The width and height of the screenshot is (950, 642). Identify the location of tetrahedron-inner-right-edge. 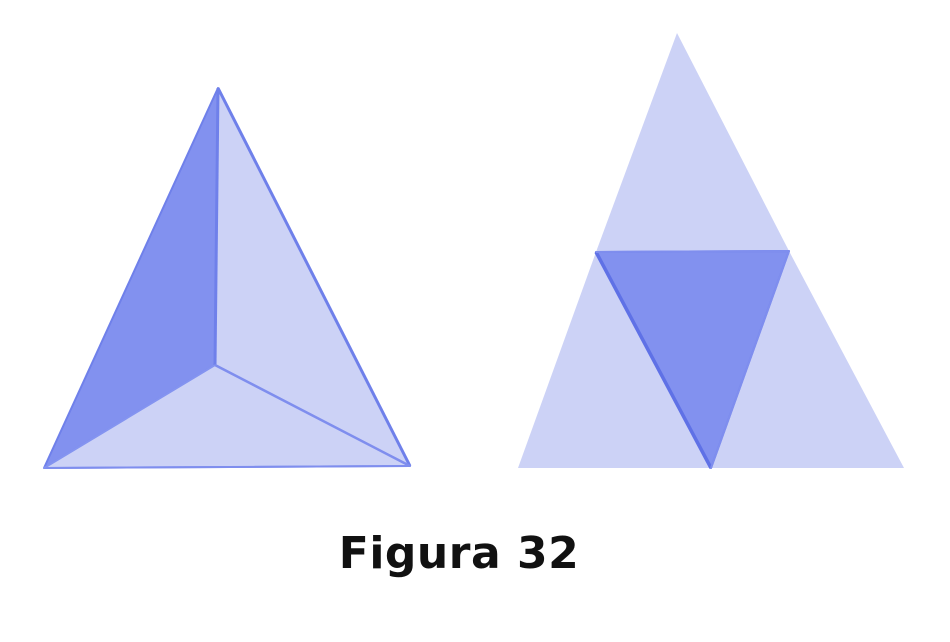
(312, 415).